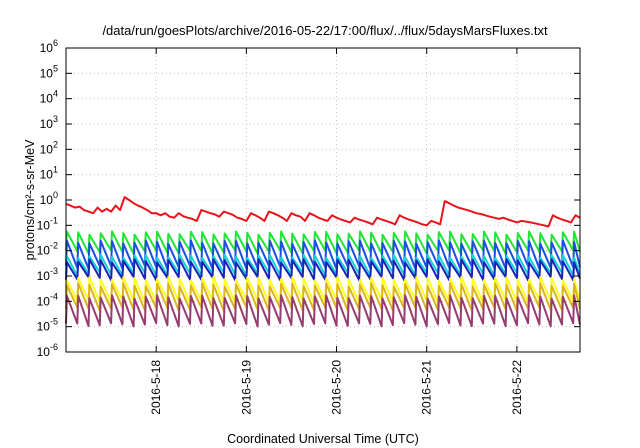 This screenshot has width=640, height=448. What do you see at coordinates (47, 299) in the screenshot?
I see `y-tick-label: 10⁻⁴` at bounding box center [47, 299].